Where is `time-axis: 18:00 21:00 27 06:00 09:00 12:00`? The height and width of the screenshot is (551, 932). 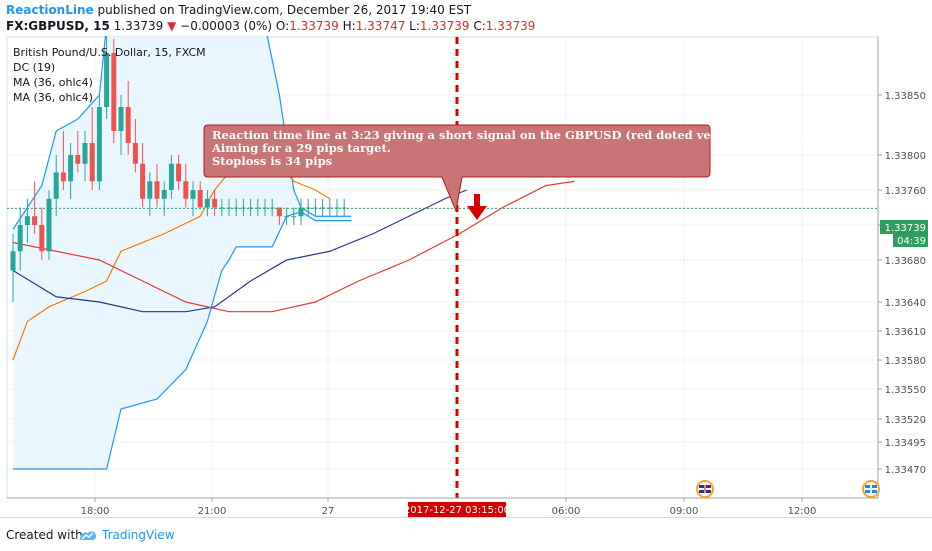
time-axis: 18:00 21:00 27 06:00 09:00 12:00 is located at coordinates (442, 507).